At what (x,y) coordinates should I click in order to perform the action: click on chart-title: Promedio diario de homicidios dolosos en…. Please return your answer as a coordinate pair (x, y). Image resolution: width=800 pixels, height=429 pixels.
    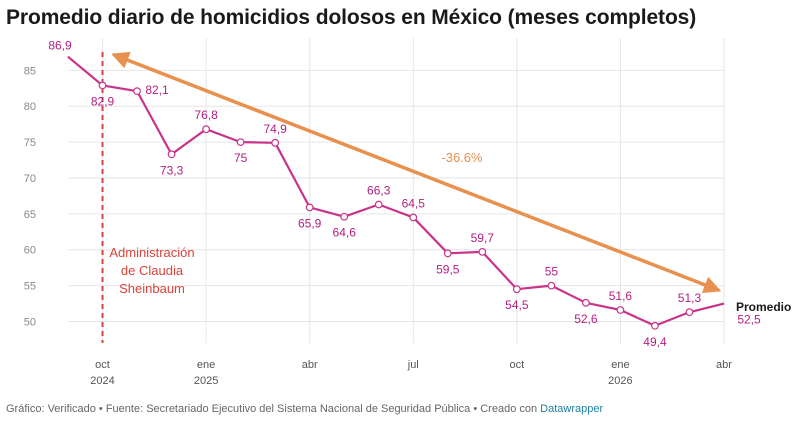
    Looking at the image, I should click on (351, 17).